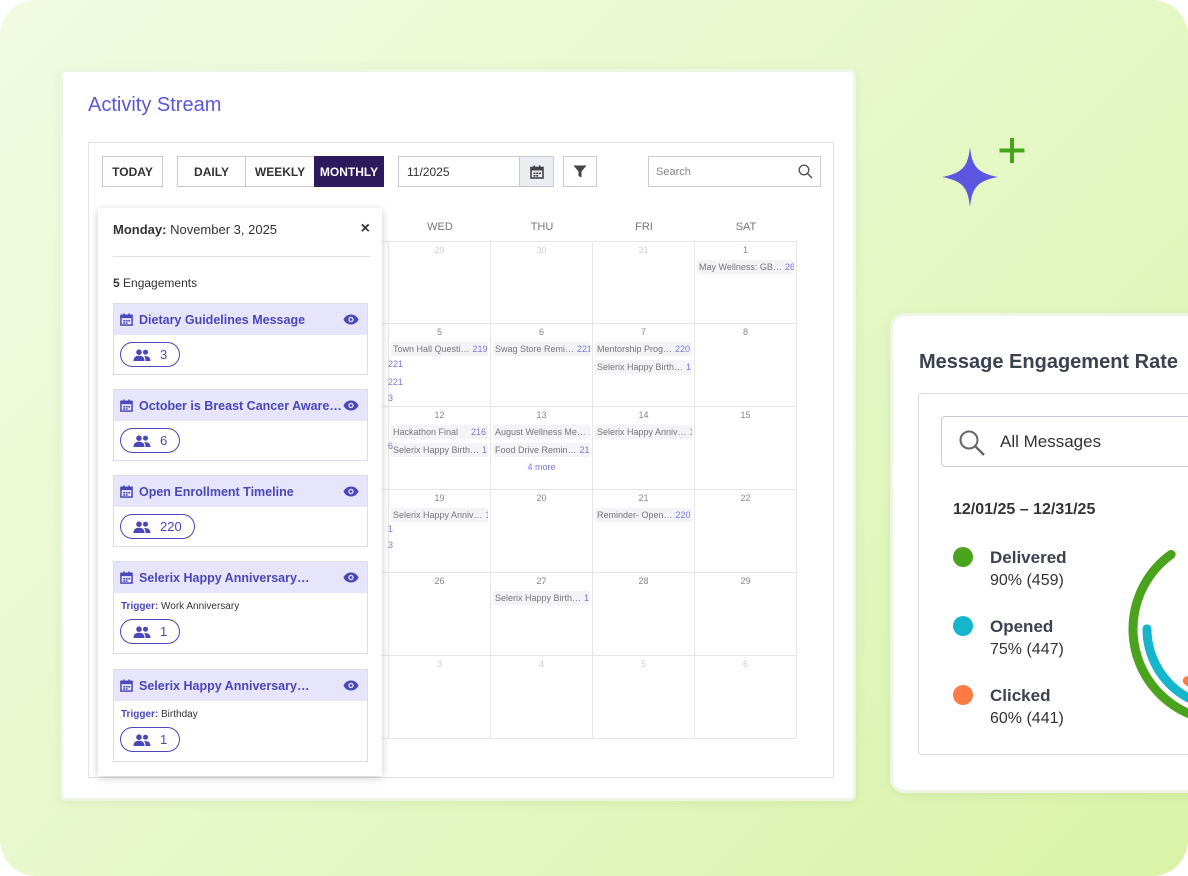  I want to click on engagement-trigger: Trigger: Work Anniversary, so click(244, 606).